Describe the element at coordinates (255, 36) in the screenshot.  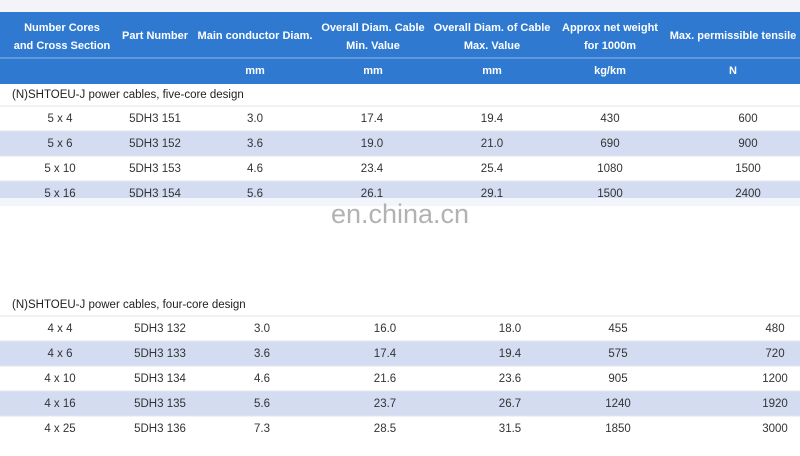
I see `header-cell: Main conductor Diam.` at that location.